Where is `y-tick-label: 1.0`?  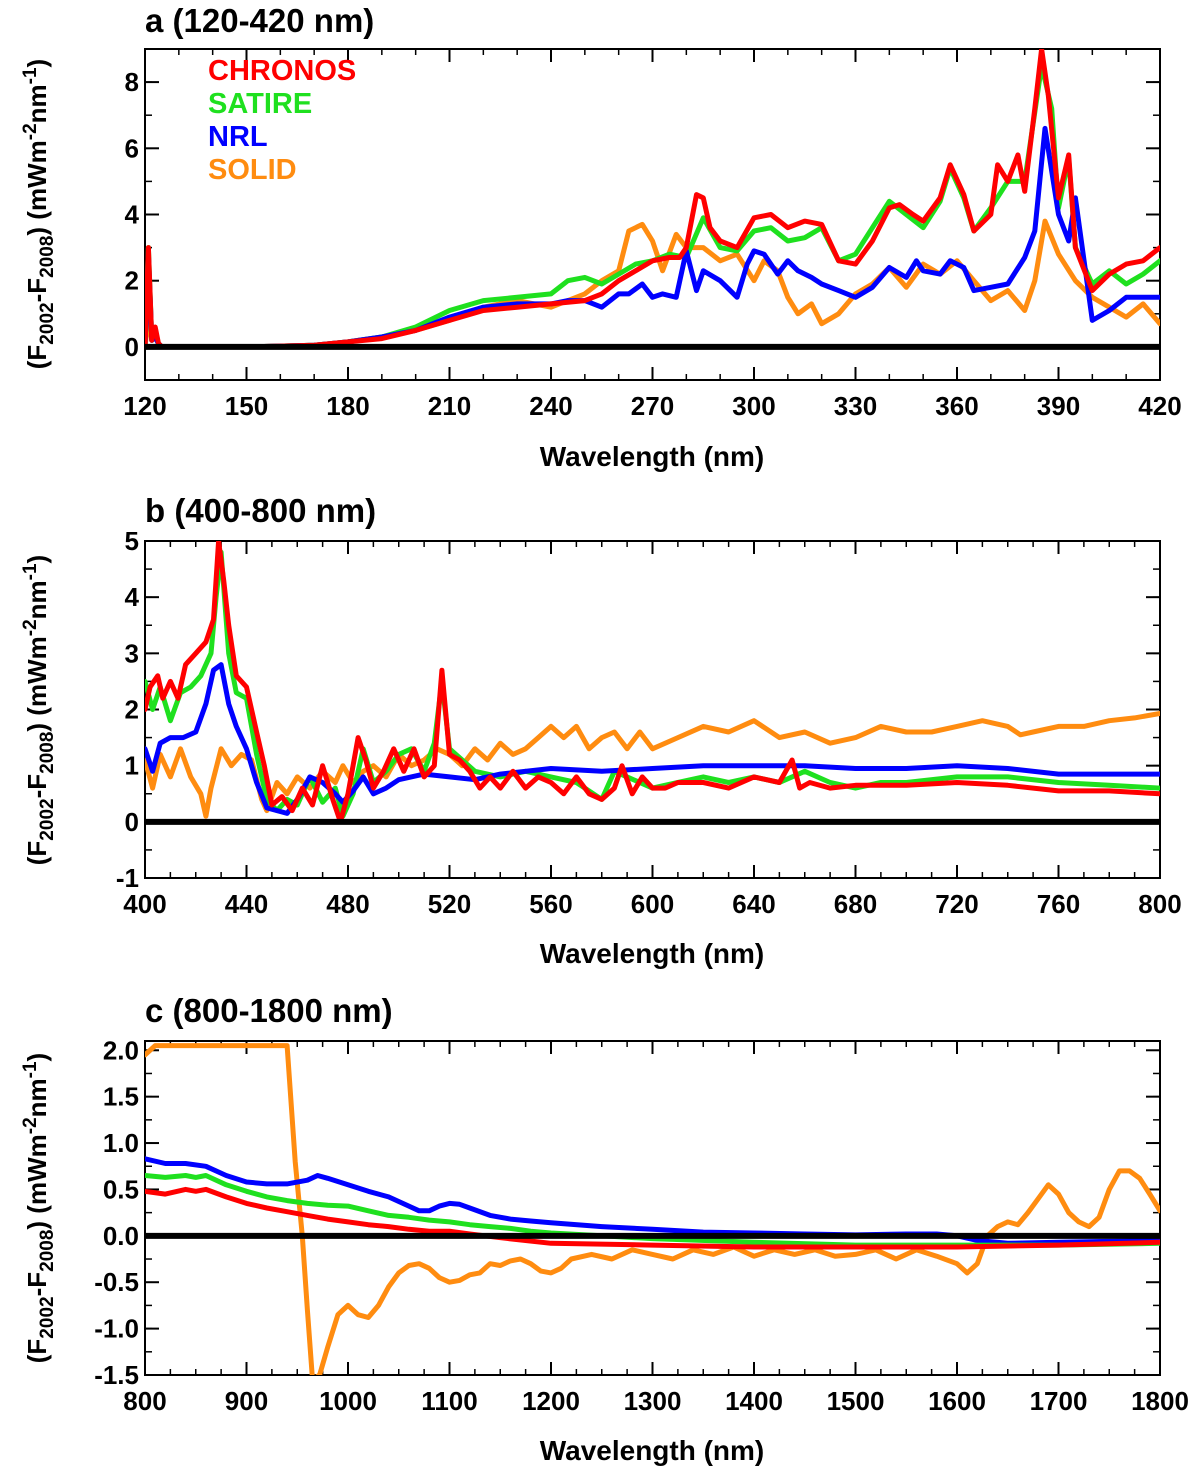
y-tick-label: 1.0 is located at coordinates (121, 1143).